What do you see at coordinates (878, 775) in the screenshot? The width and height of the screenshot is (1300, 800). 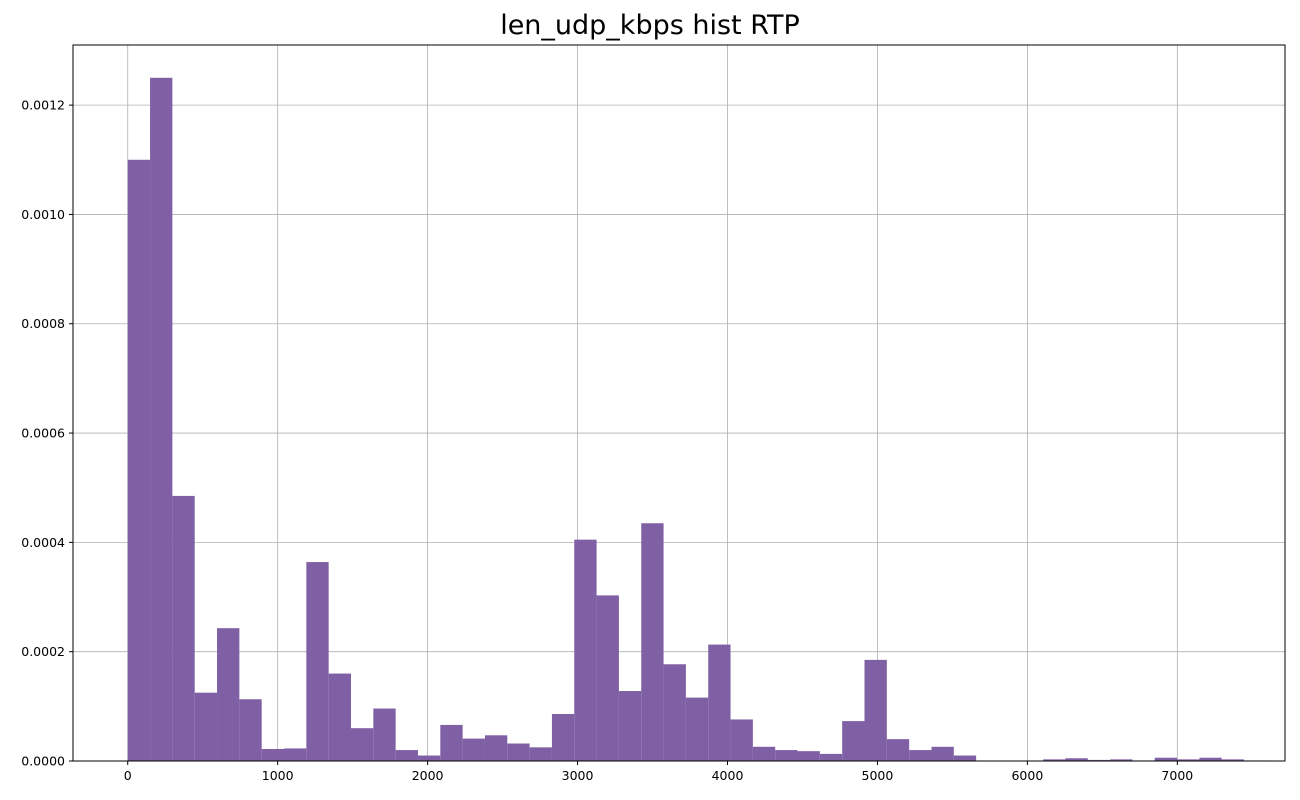 I see `x-tick-label: 5000` at bounding box center [878, 775].